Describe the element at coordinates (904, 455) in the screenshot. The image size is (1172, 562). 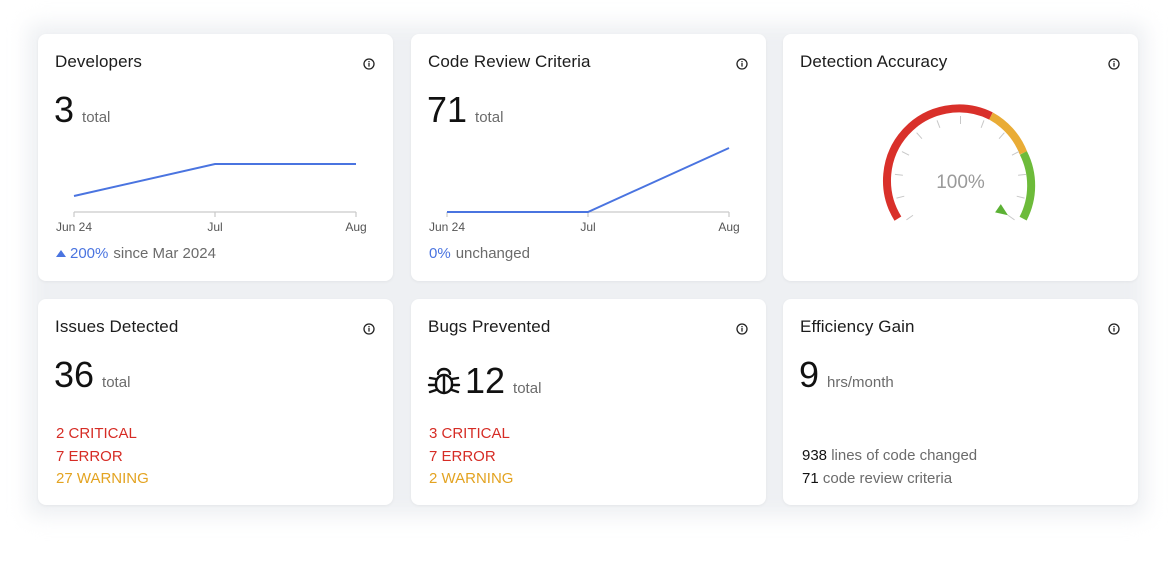
I see `lines-changed-label: lines of code changed` at that location.